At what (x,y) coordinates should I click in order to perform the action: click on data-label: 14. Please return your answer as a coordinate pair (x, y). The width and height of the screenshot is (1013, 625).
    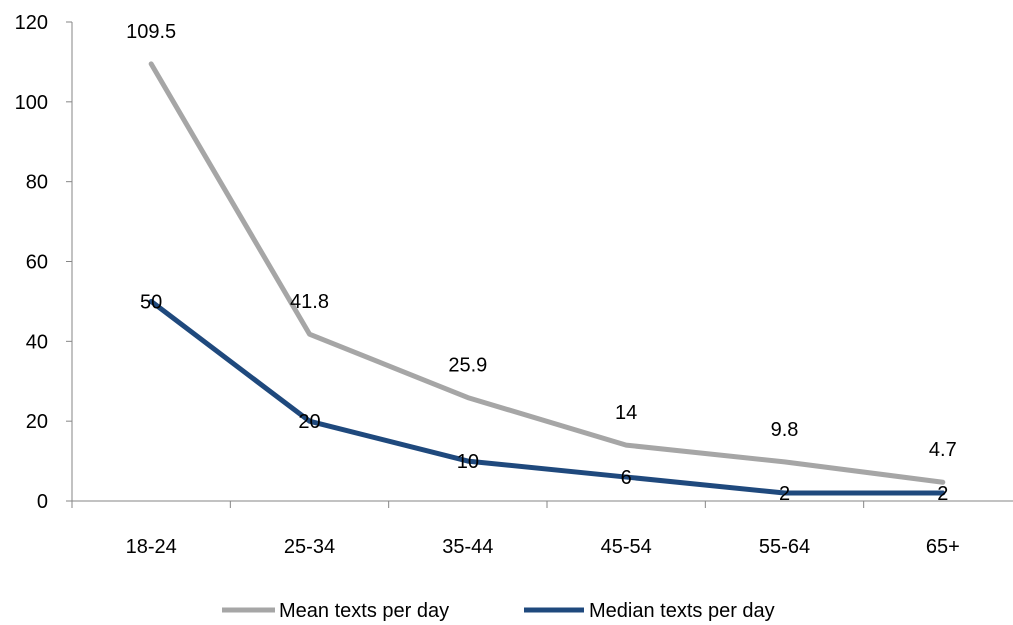
    Looking at the image, I should click on (626, 413).